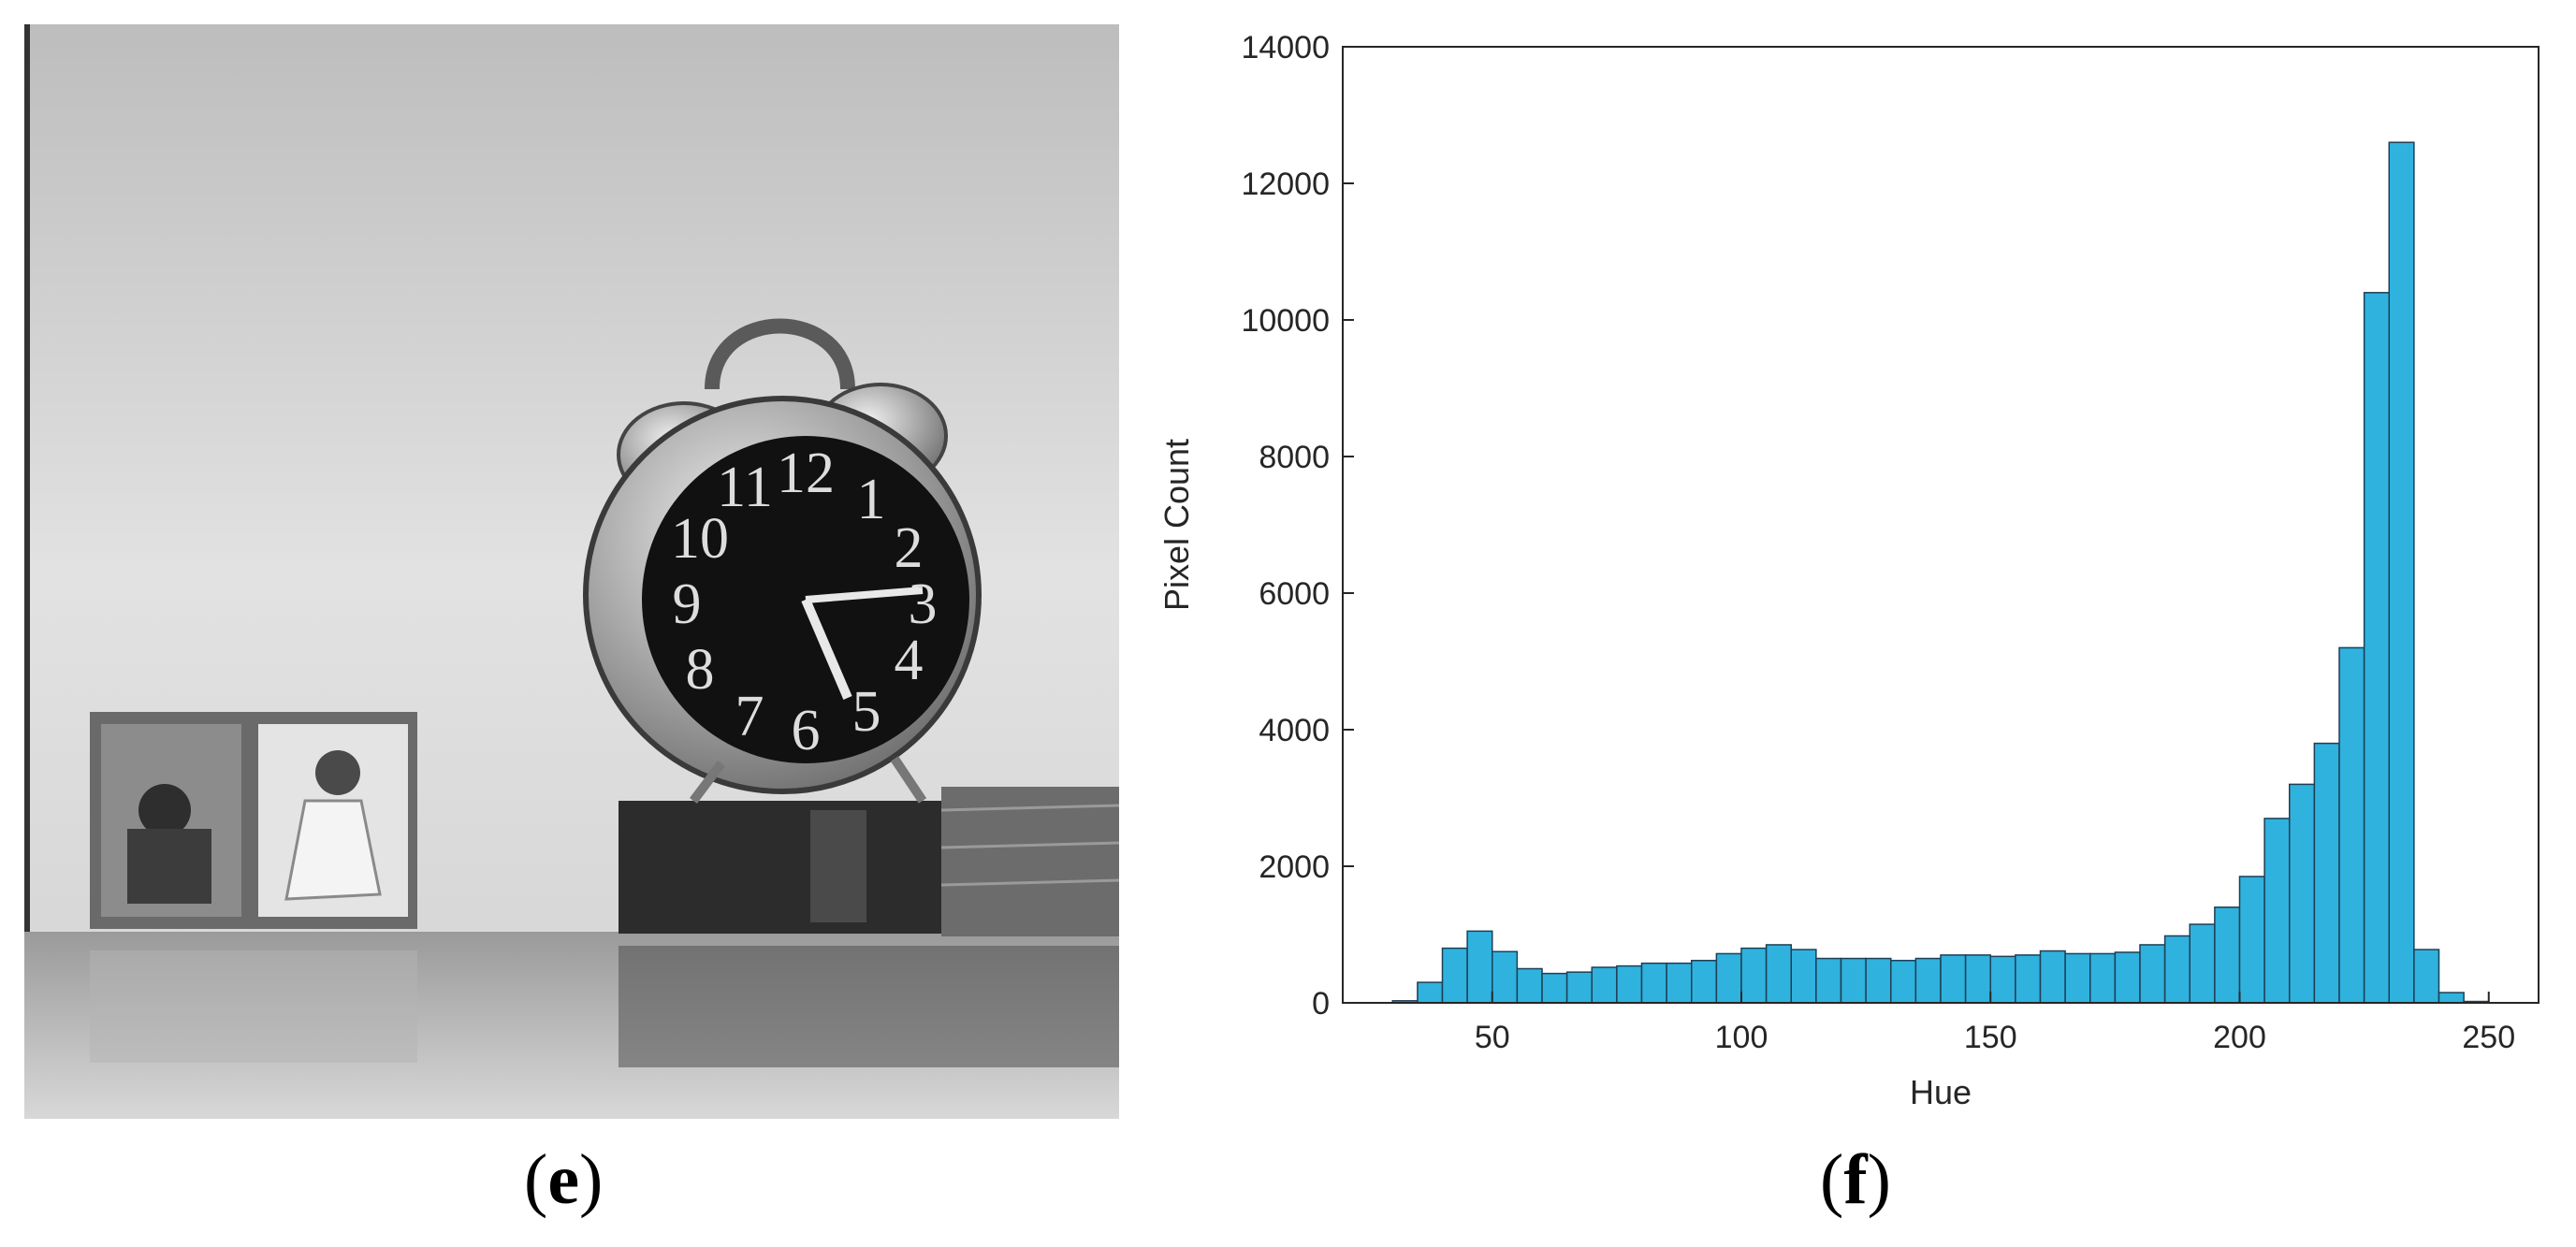 This screenshot has height=1247, width=2576. I want to click on svg-text: 4, so click(909, 660).